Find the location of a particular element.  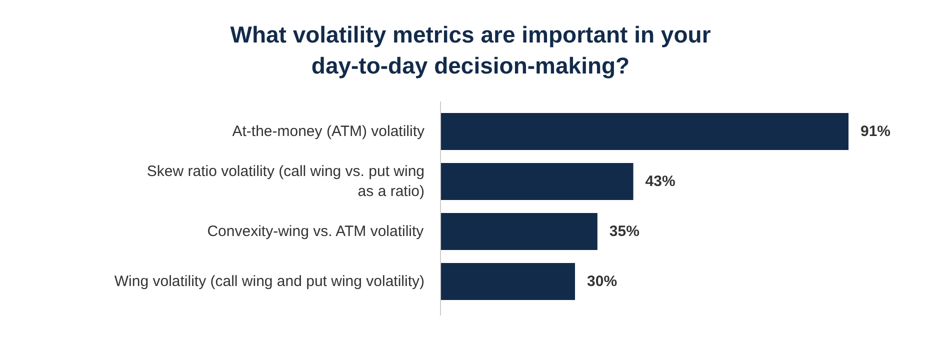

data-label: 43% is located at coordinates (660, 181).